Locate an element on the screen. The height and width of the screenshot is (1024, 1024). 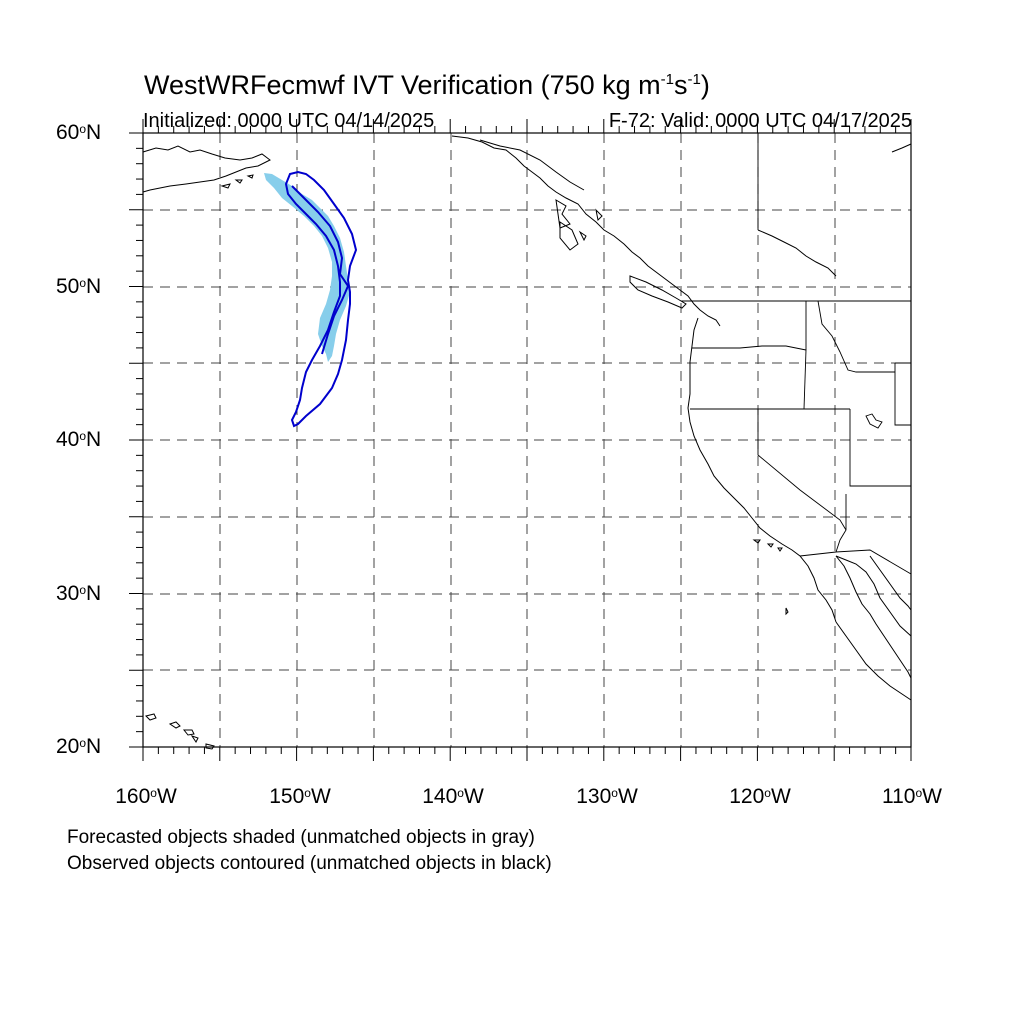
baja-east is located at coordinates (873, 596).